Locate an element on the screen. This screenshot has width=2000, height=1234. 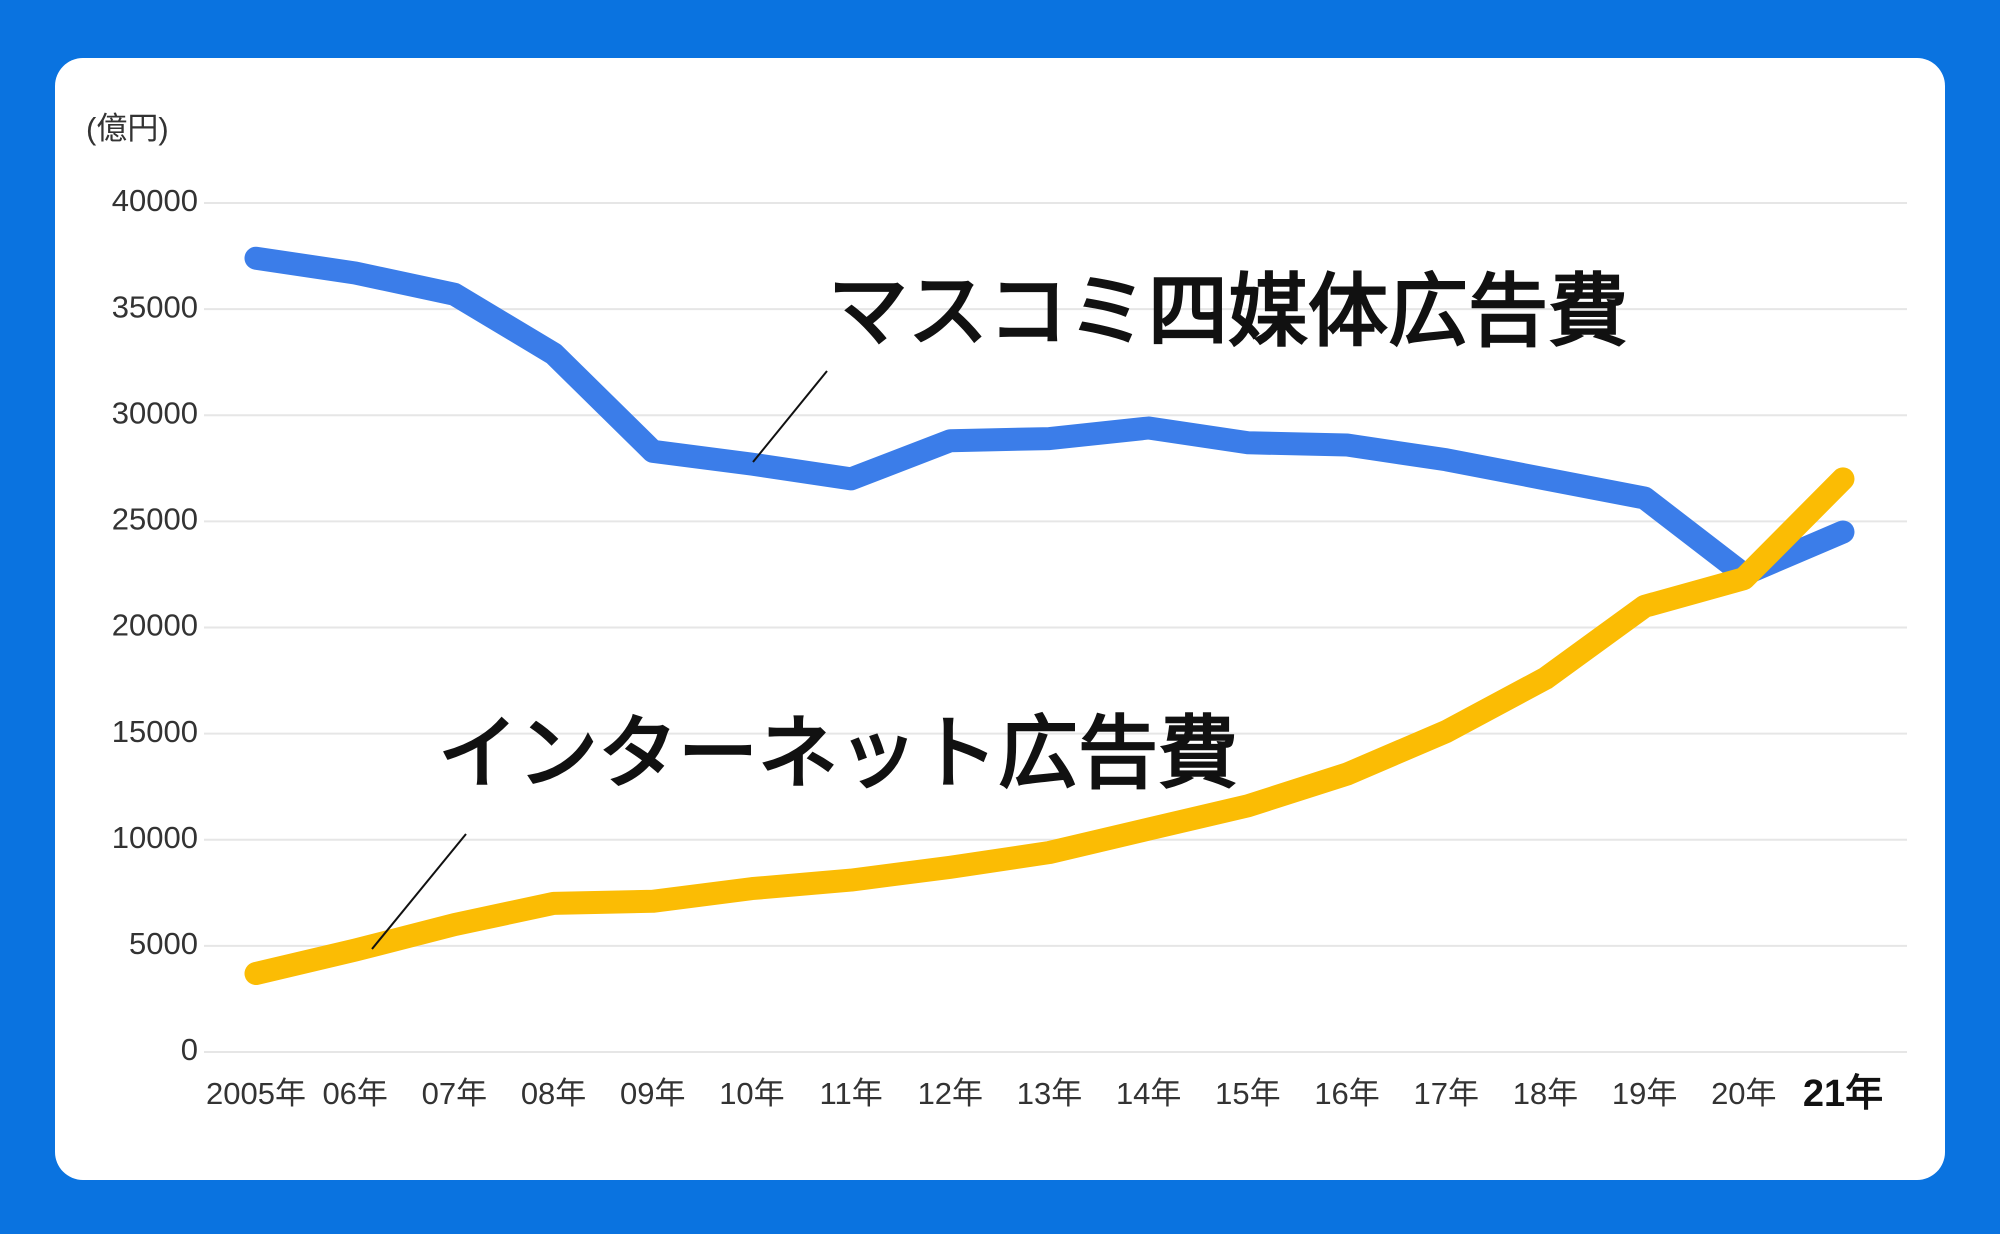
y-axis-label: (億円) is located at coordinates (127, 128).